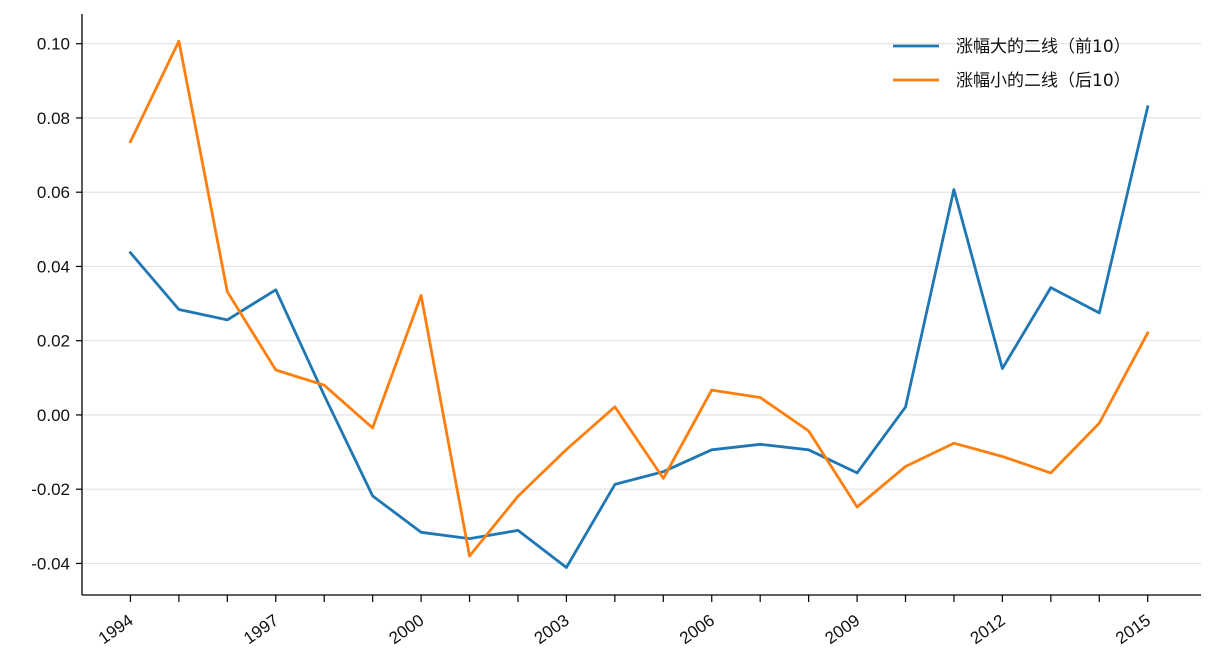  What do you see at coordinates (552, 629) in the screenshot?
I see `x-tick-label: 2003` at bounding box center [552, 629].